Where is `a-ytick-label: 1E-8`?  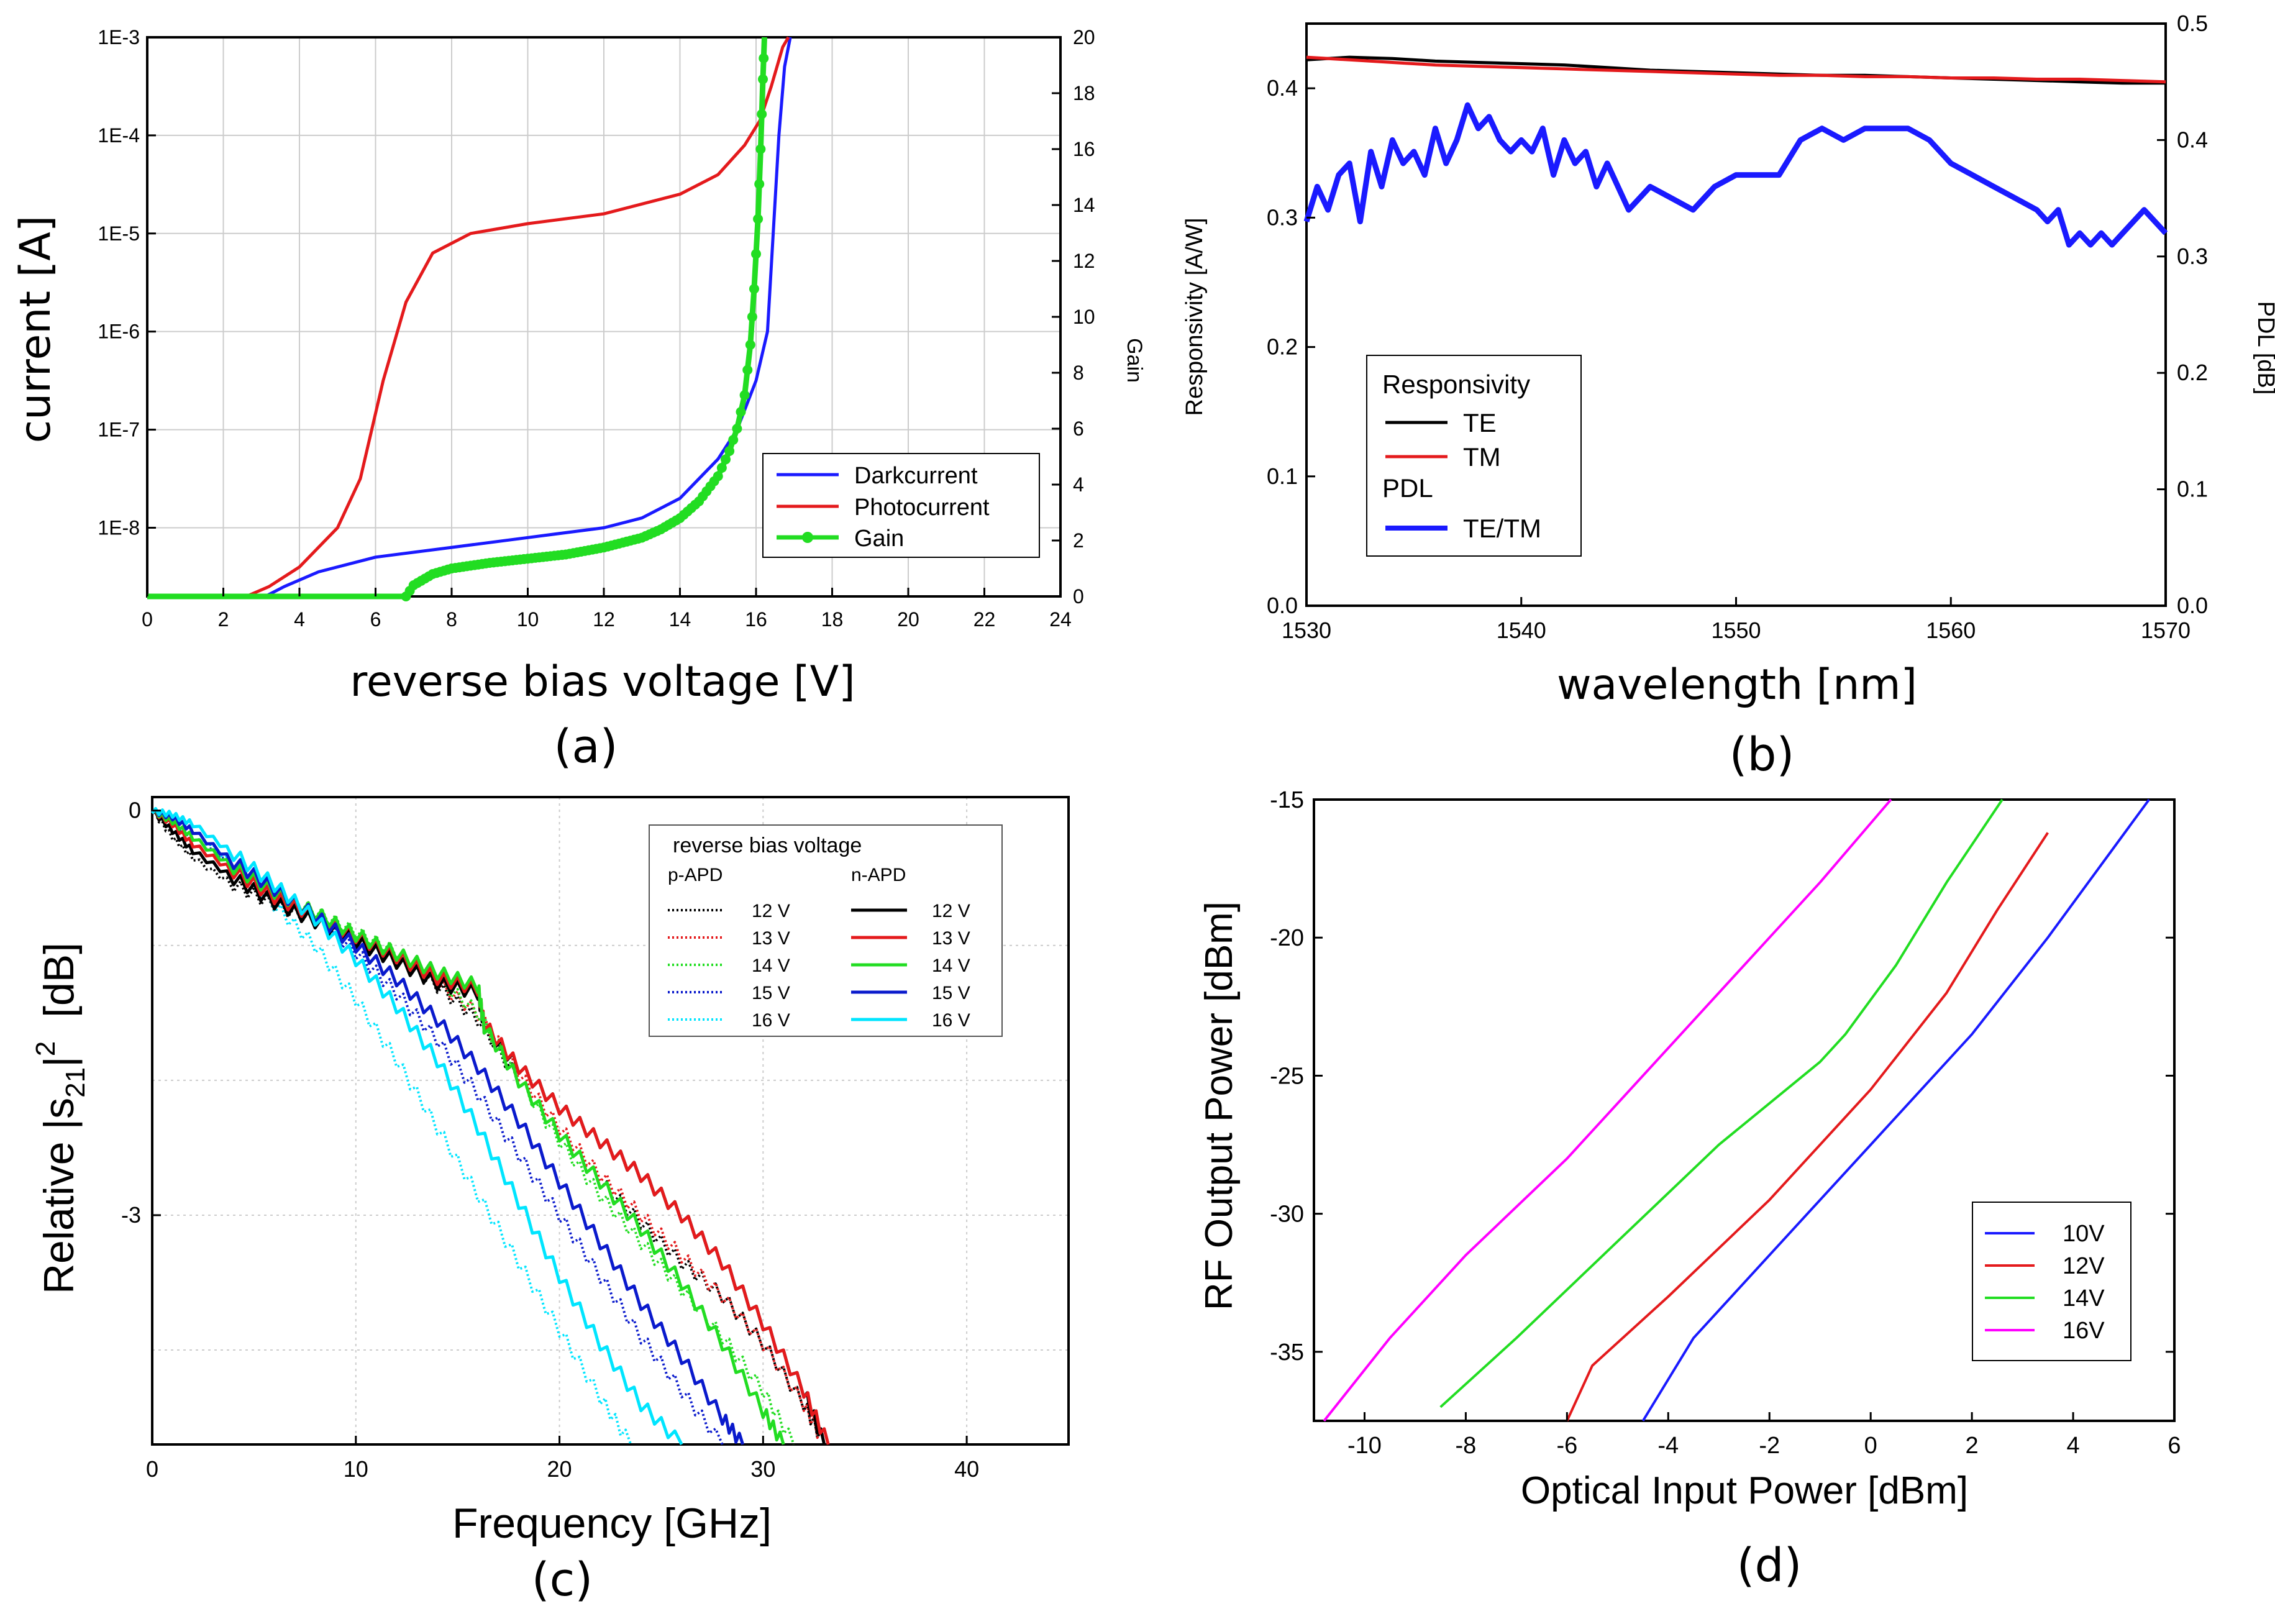 a-ytick-label: 1E-8 is located at coordinates (119, 527).